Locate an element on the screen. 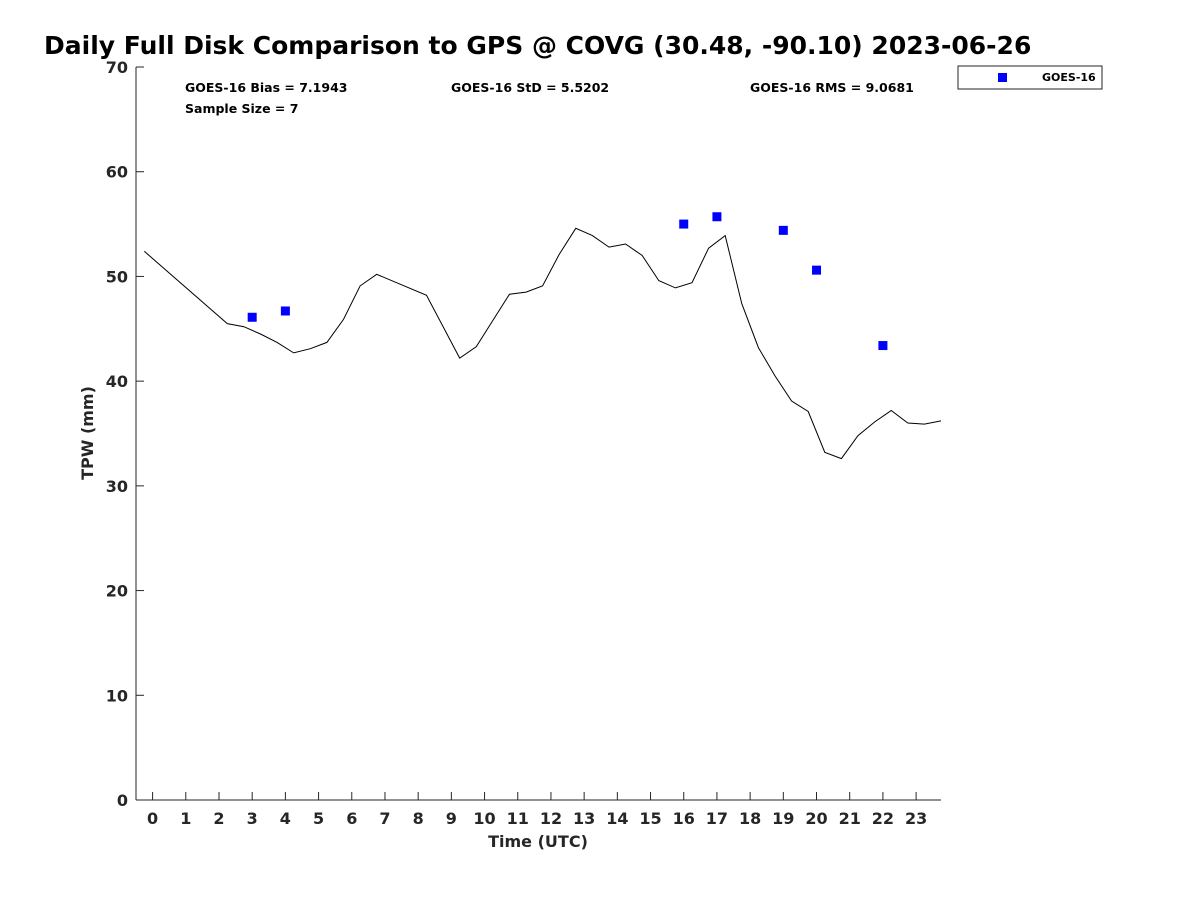 The height and width of the screenshot is (900, 1200). x-tick-label: 19 is located at coordinates (783, 818).